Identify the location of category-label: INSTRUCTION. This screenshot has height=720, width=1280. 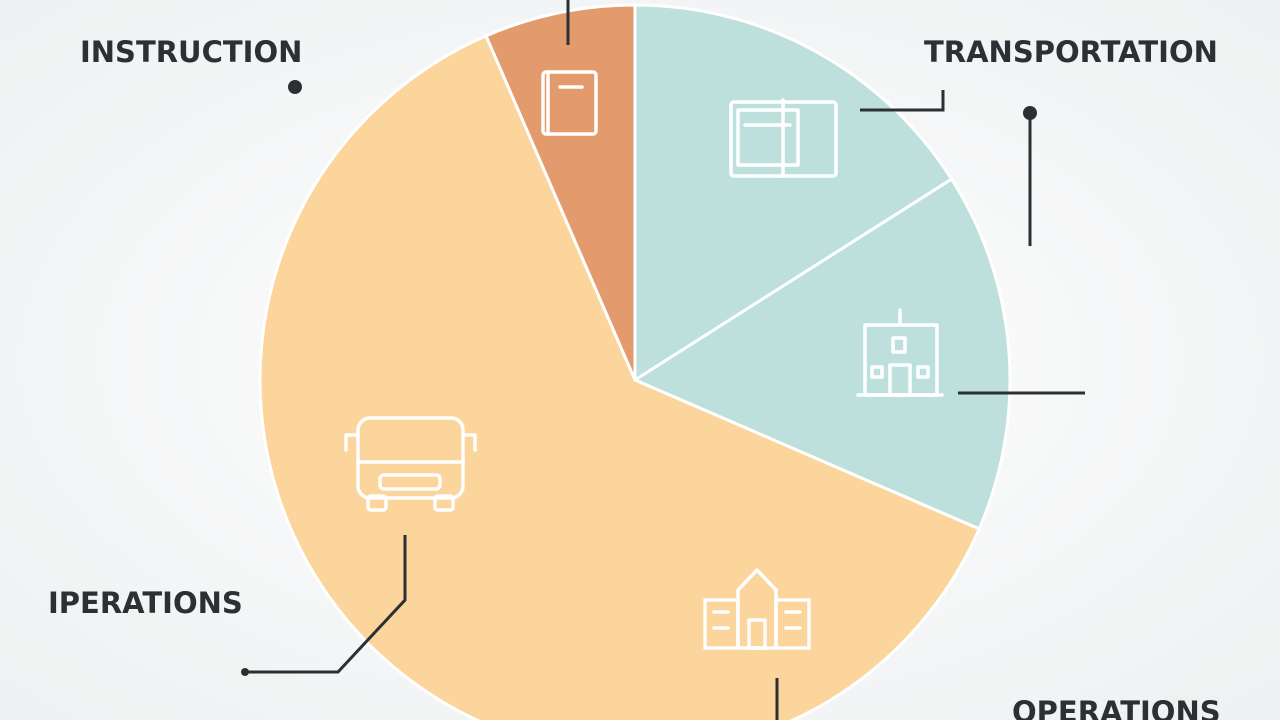
(191, 52).